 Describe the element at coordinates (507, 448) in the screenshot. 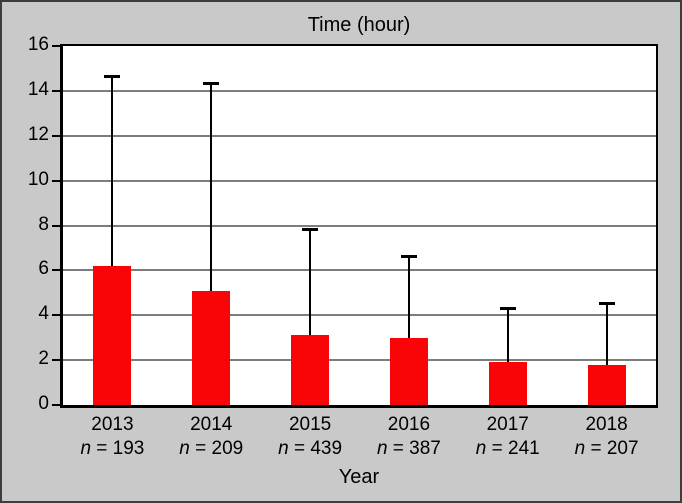

I see `sample-size-label: n = 241` at that location.